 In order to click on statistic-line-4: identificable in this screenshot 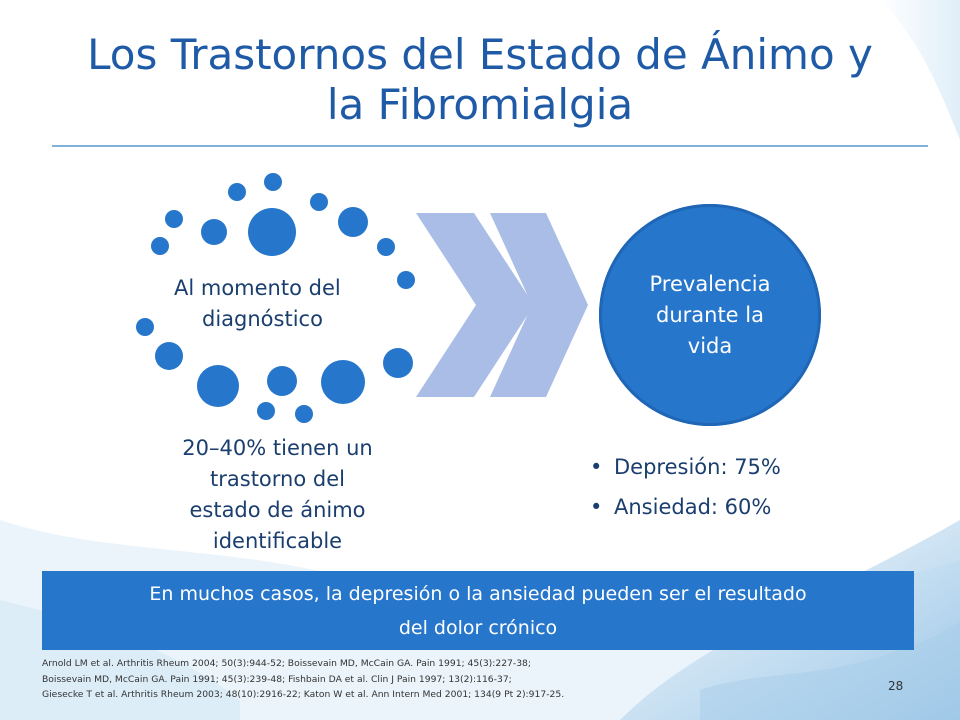, I will do `click(277, 541)`.